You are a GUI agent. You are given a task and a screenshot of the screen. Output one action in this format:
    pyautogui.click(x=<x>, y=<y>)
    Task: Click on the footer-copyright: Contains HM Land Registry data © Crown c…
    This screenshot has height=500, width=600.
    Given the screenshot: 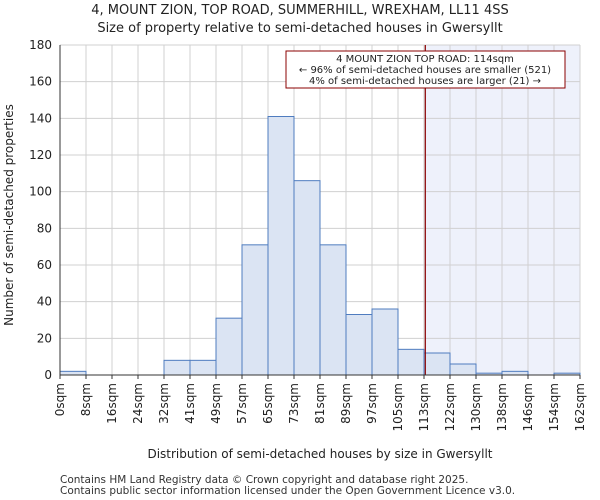 What is the action you would take?
    pyautogui.click(x=264, y=480)
    